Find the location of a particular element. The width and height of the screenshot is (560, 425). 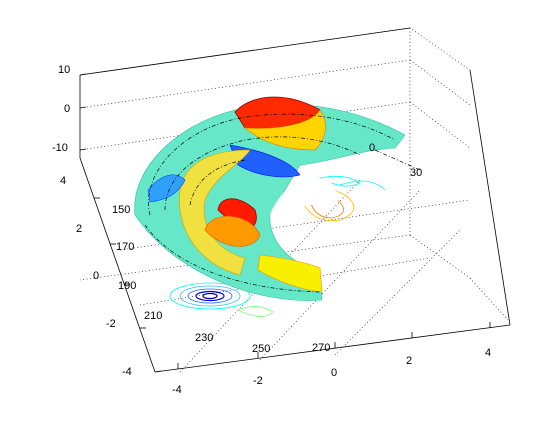

z-tick-labels: 10 0 -10 is located at coordinates (61, 109).